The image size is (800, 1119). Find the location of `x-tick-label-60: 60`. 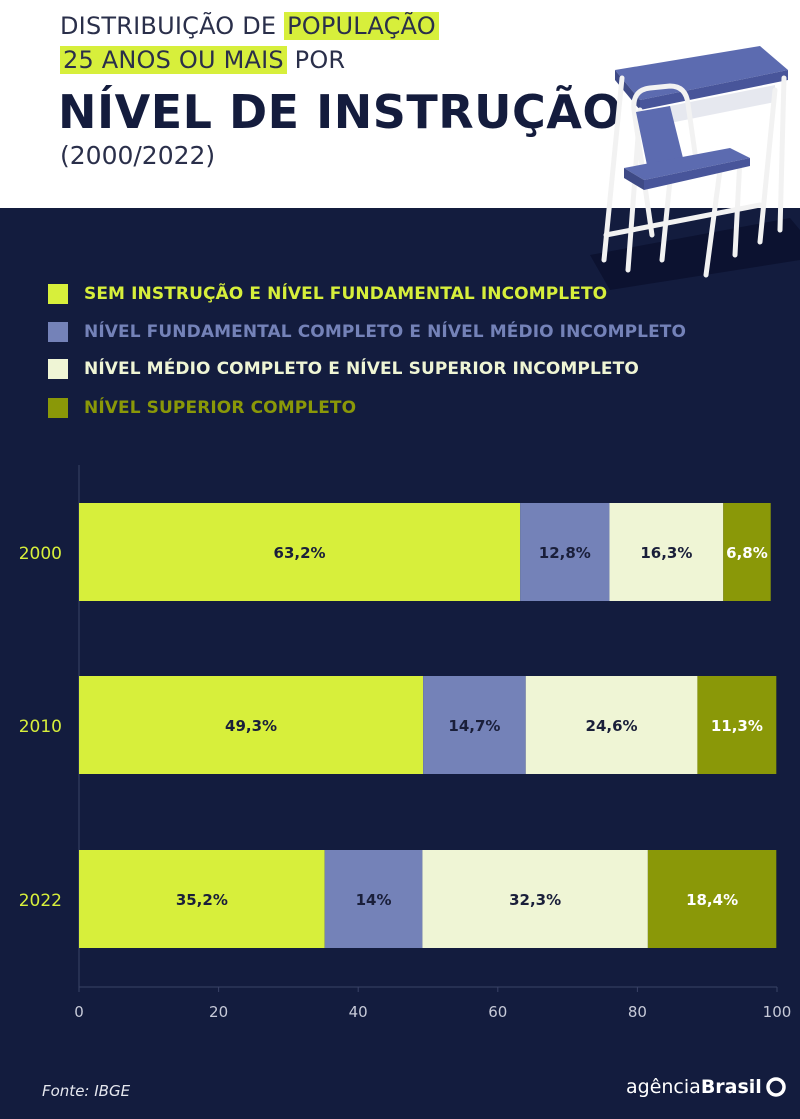

x-tick-label-60: 60 is located at coordinates (497, 1012).